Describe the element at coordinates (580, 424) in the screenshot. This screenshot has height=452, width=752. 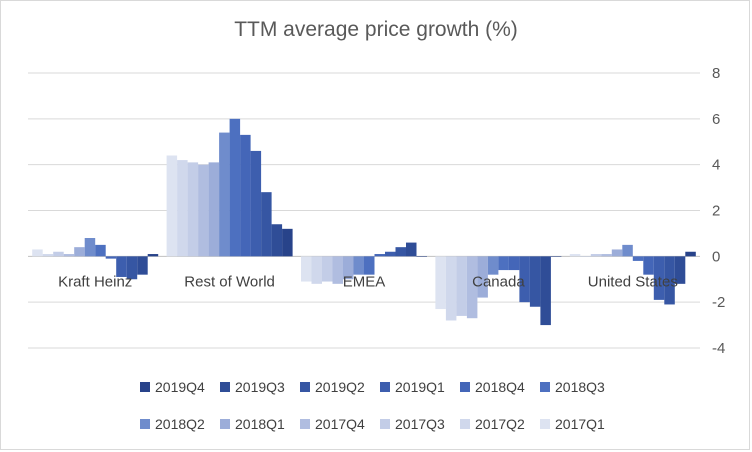
I see `legend-label: 2017Q1` at that location.